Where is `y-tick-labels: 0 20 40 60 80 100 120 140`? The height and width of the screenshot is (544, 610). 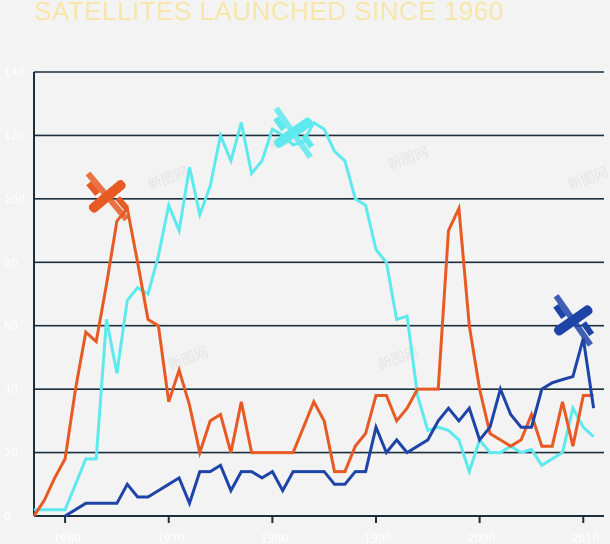 y-tick-labels: 0 20 40 60 80 100 120 140 is located at coordinates (14, 294).